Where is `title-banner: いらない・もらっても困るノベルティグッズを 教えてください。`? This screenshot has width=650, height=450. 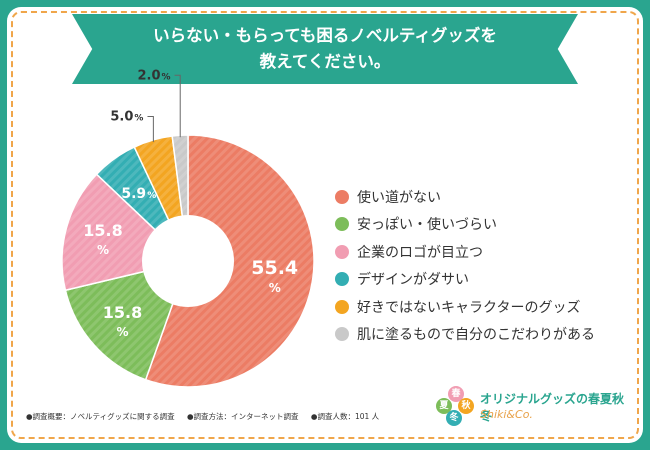
title-banner: いらない・もらっても困るノベルティグッズを 教えてください。 is located at coordinates (325, 49).